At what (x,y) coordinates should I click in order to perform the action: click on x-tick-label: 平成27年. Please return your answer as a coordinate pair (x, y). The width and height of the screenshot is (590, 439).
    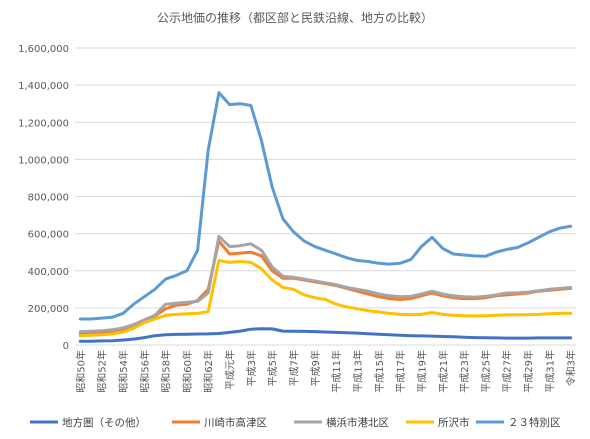
    Looking at the image, I should click on (507, 371).